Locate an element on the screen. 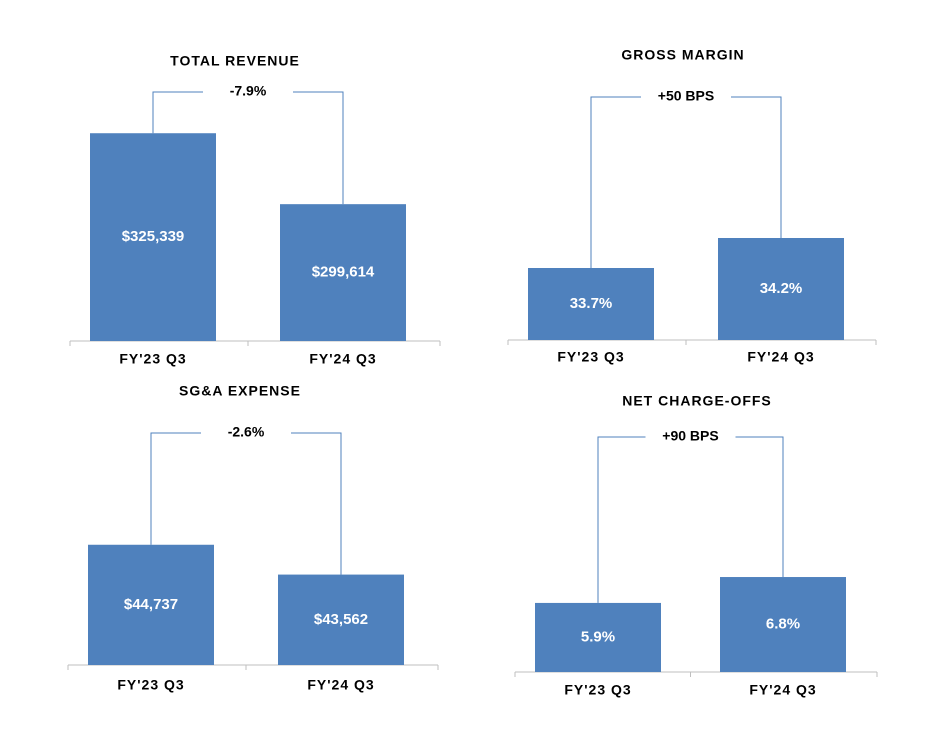  value-label: 33.7% is located at coordinates (591, 303).